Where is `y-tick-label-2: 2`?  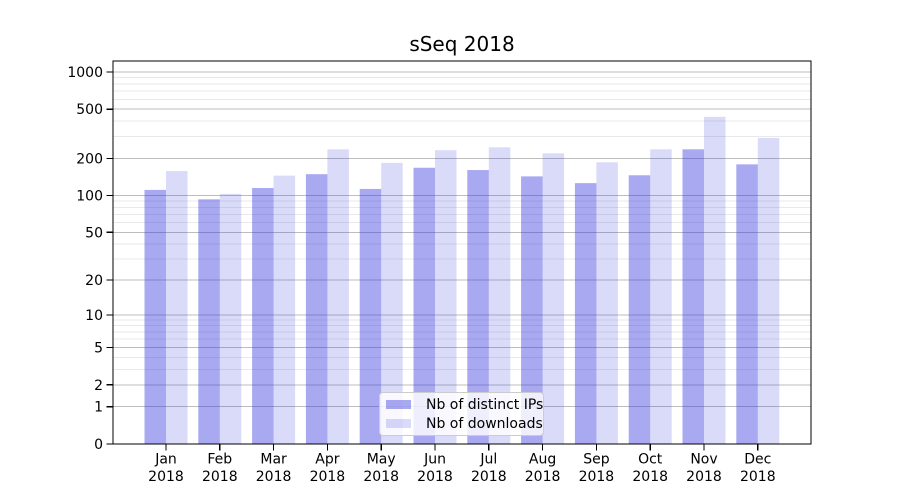
y-tick-label-2: 2 is located at coordinates (98, 386).